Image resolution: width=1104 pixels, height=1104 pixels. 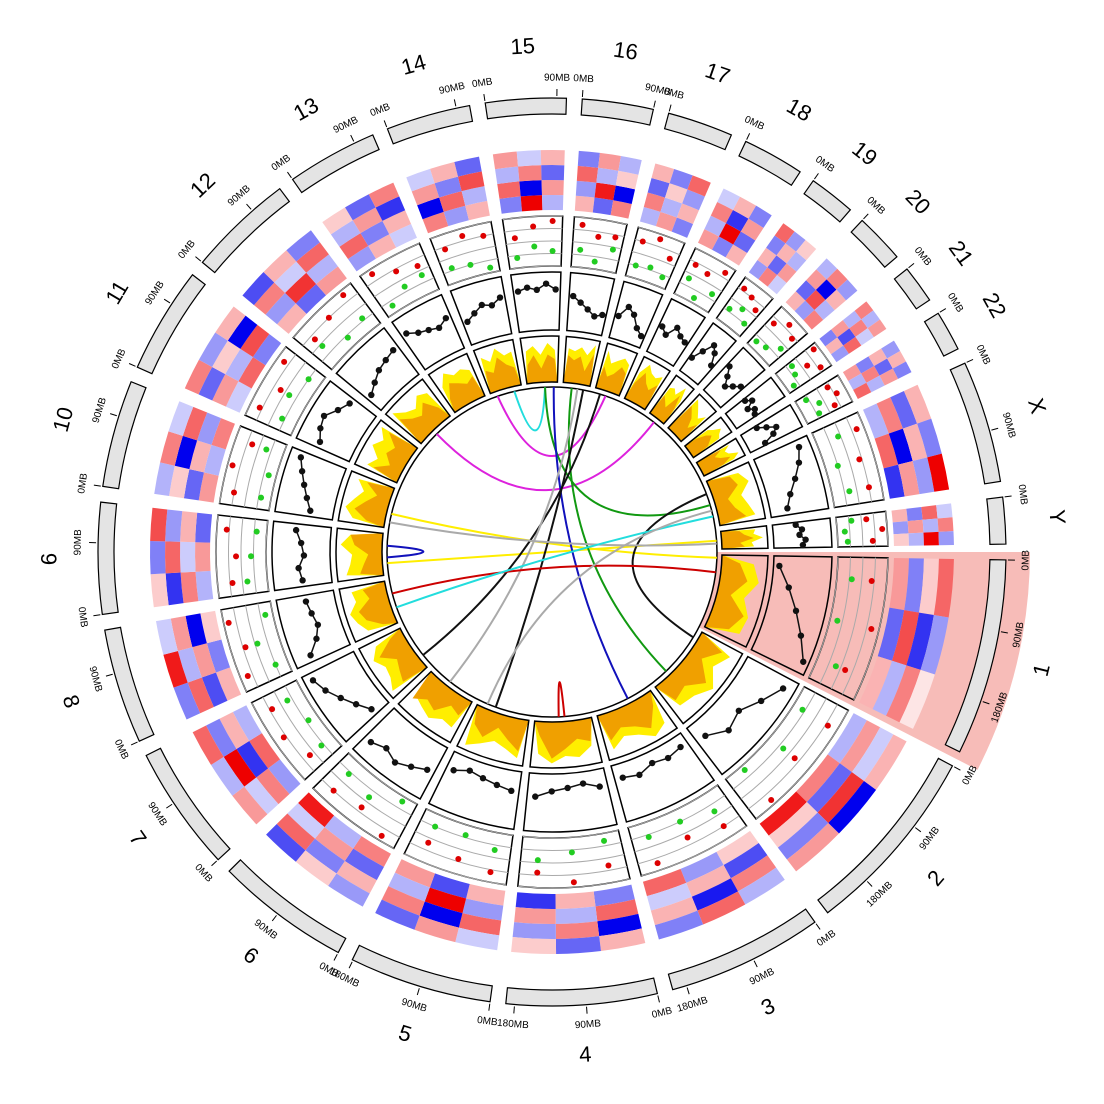 What do you see at coordinates (251, 955) in the screenshot?
I see `chromosome-label: 6` at bounding box center [251, 955].